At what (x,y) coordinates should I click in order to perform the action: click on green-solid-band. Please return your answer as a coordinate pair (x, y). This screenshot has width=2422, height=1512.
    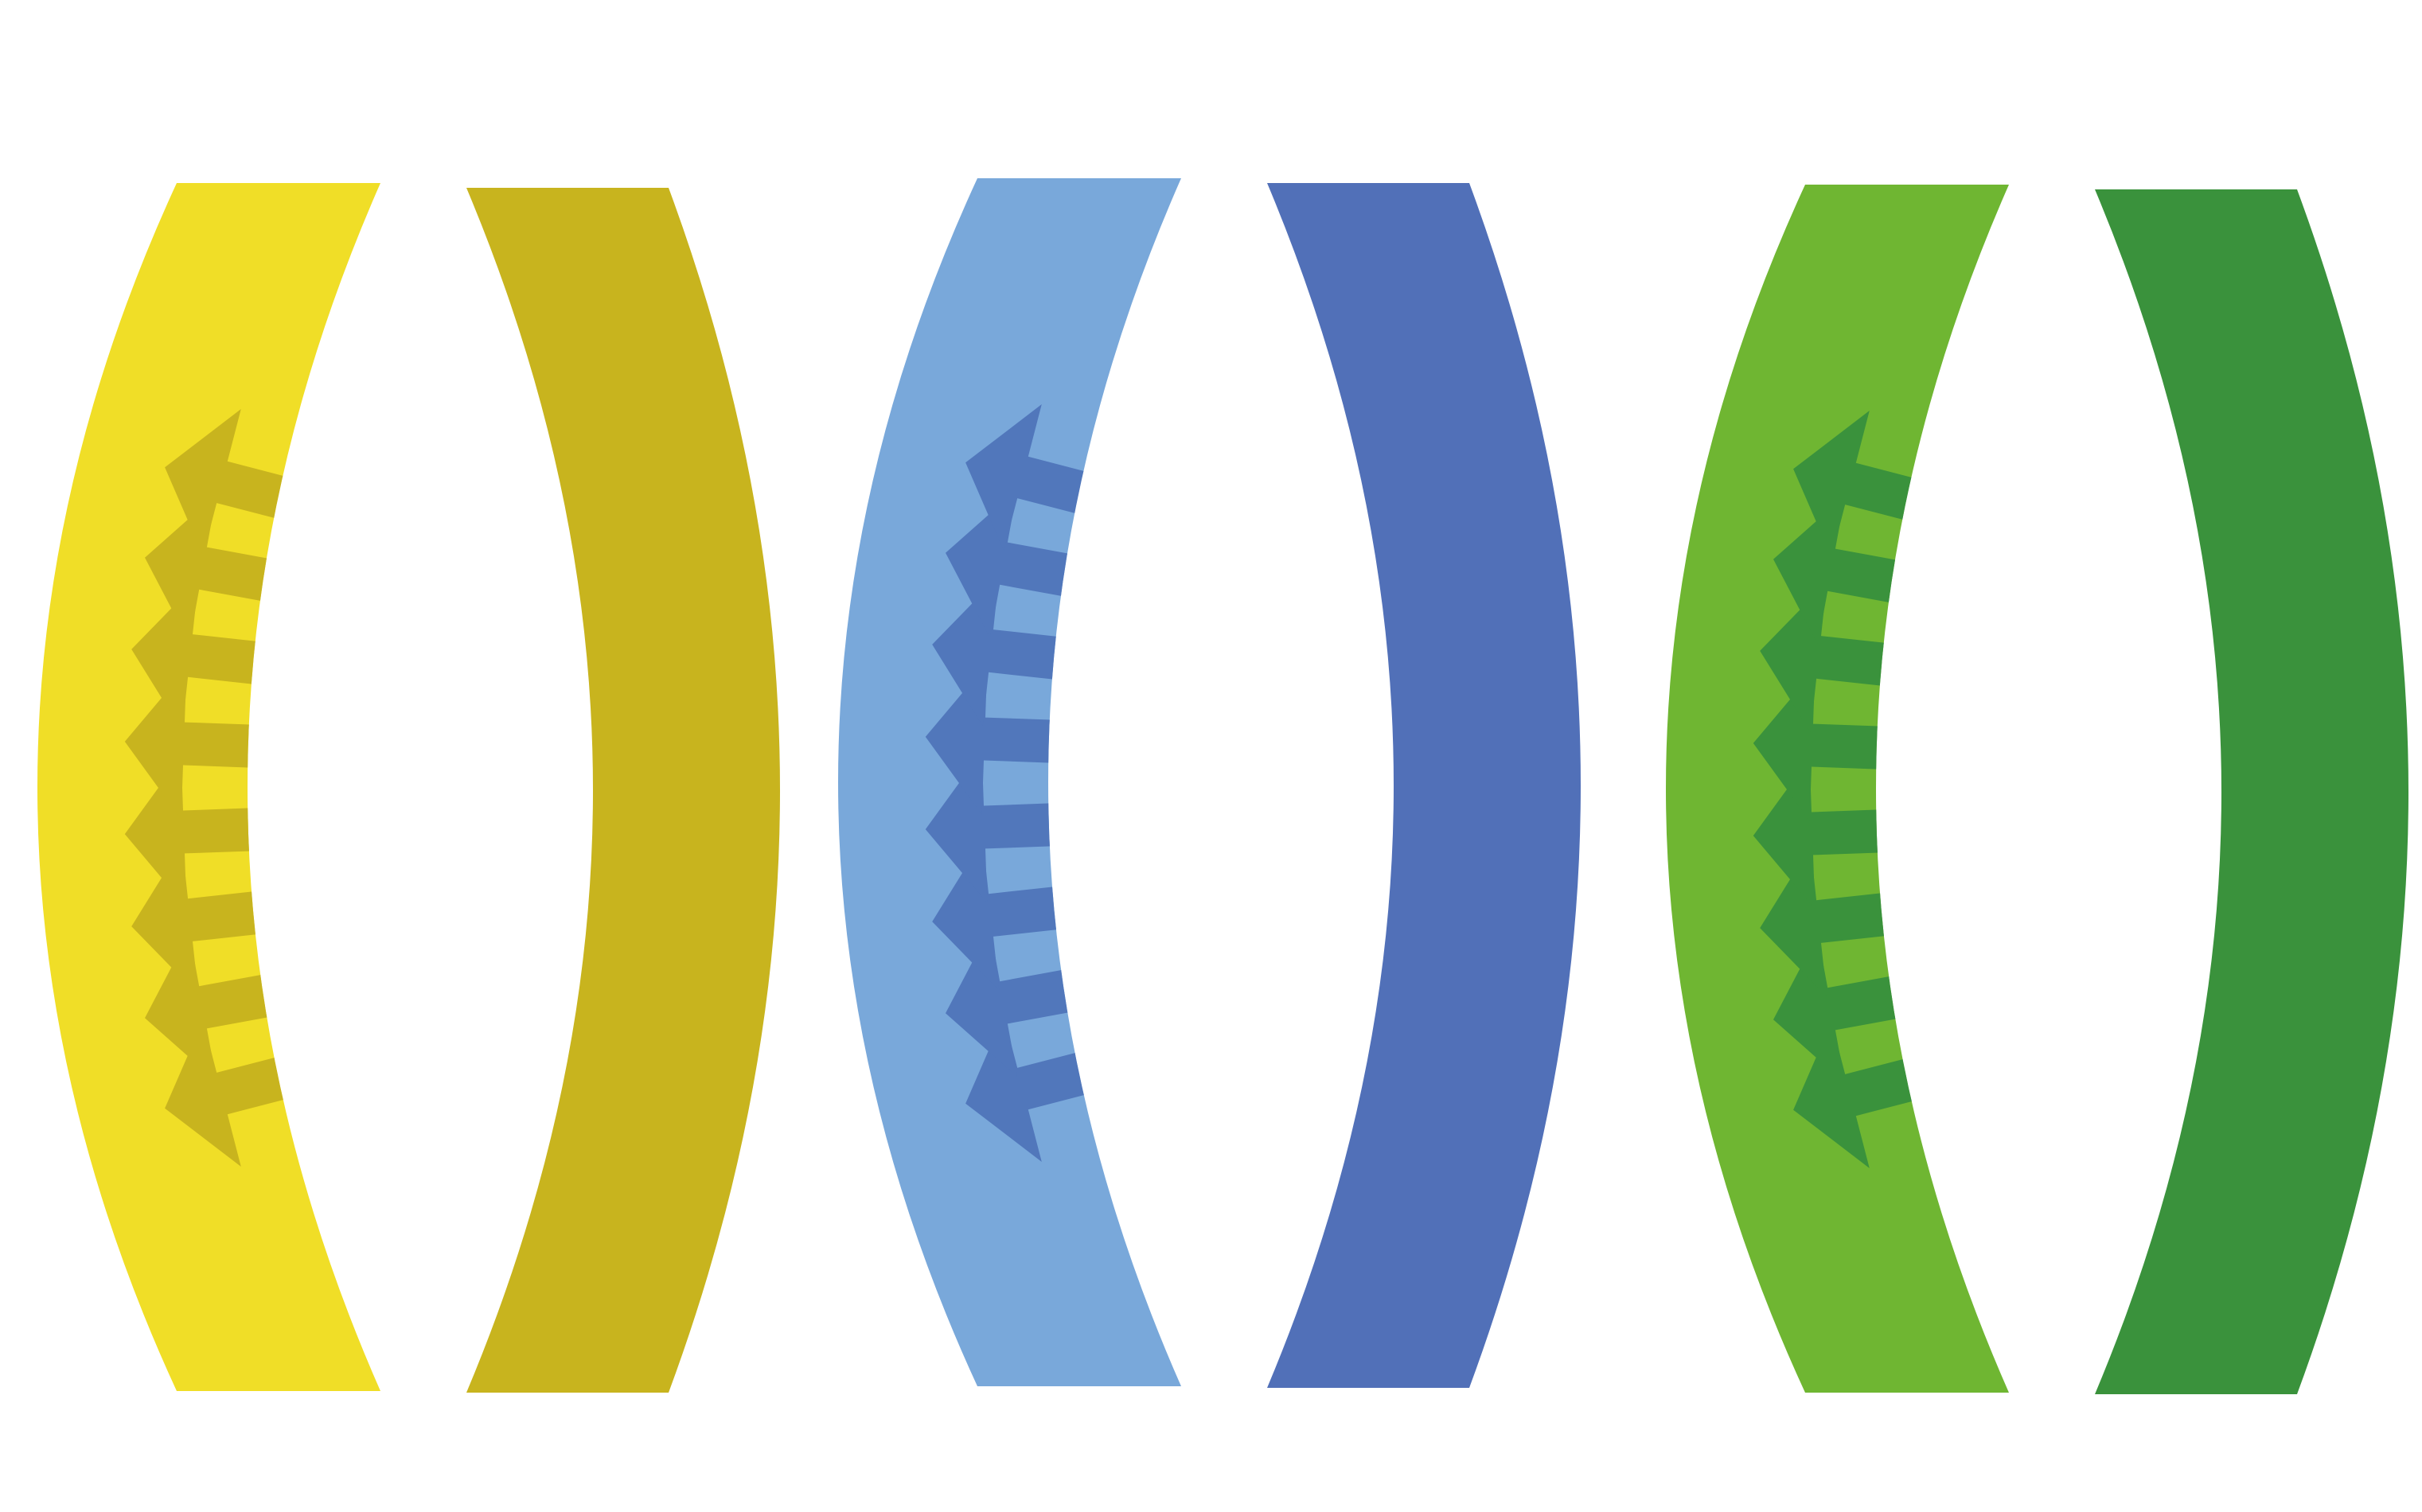
    Looking at the image, I should click on (2252, 791).